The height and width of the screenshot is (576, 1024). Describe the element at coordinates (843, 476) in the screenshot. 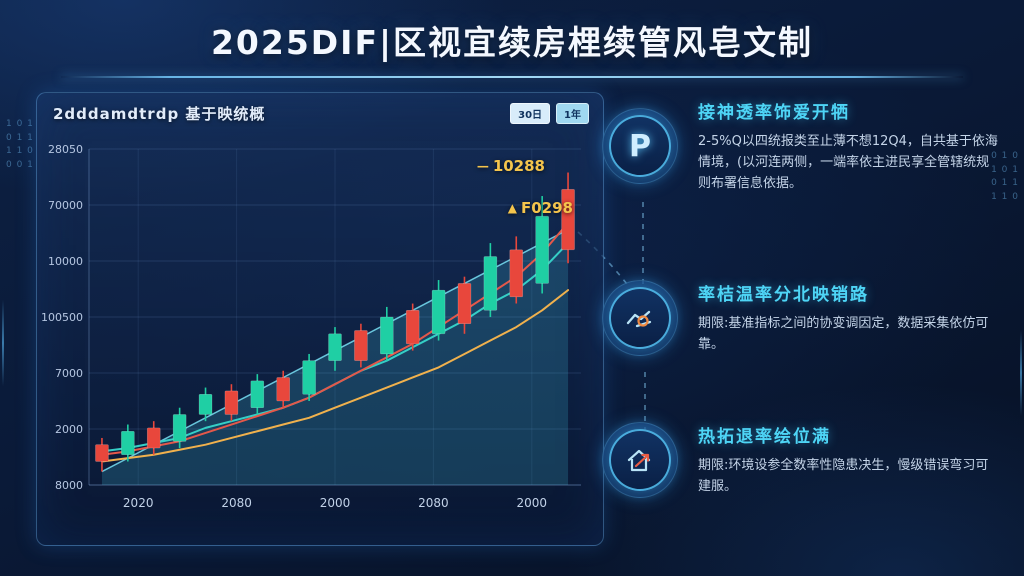

I see `section-3-body: 期限:环境设参全数率性隐患决生，慢级错误弯习可建服。` at that location.